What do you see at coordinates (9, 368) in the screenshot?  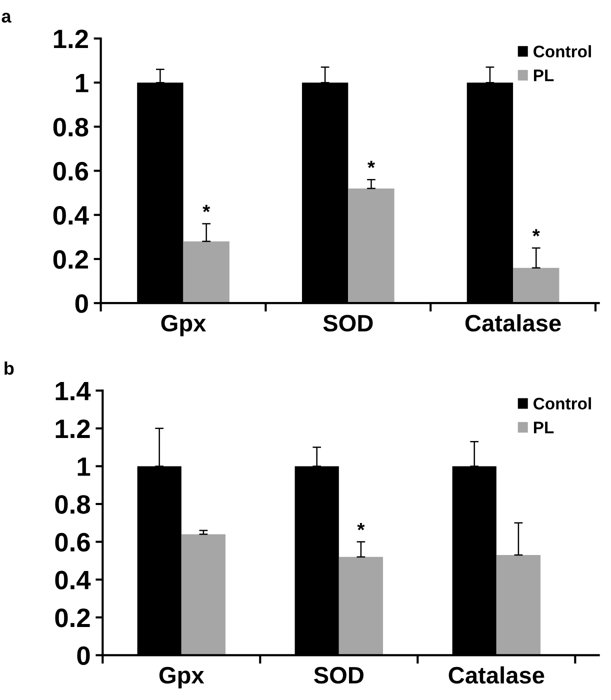 I see `text: b` at bounding box center [9, 368].